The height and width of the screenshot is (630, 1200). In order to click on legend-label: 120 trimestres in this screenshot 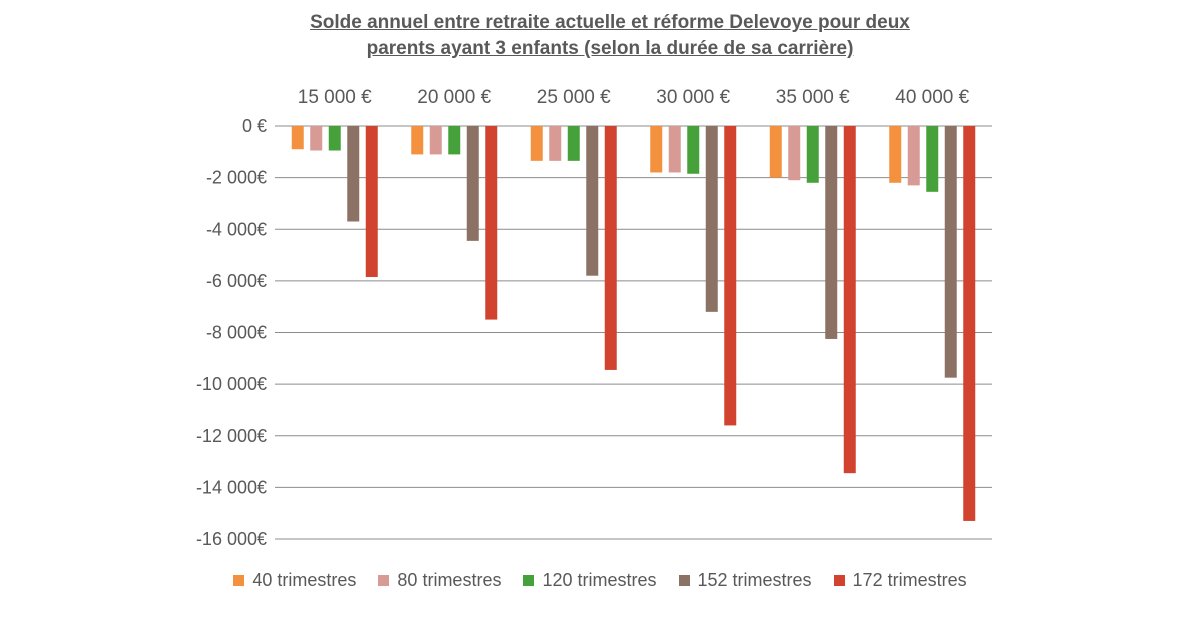, I will do `click(599, 580)`.